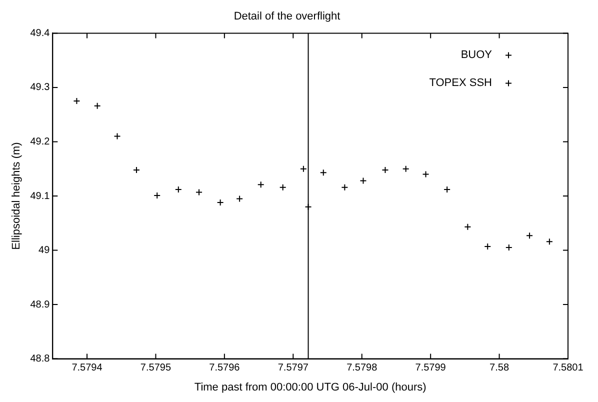 The height and width of the screenshot is (402, 598). I want to click on x-tick-label: 7.5796, so click(224, 368).